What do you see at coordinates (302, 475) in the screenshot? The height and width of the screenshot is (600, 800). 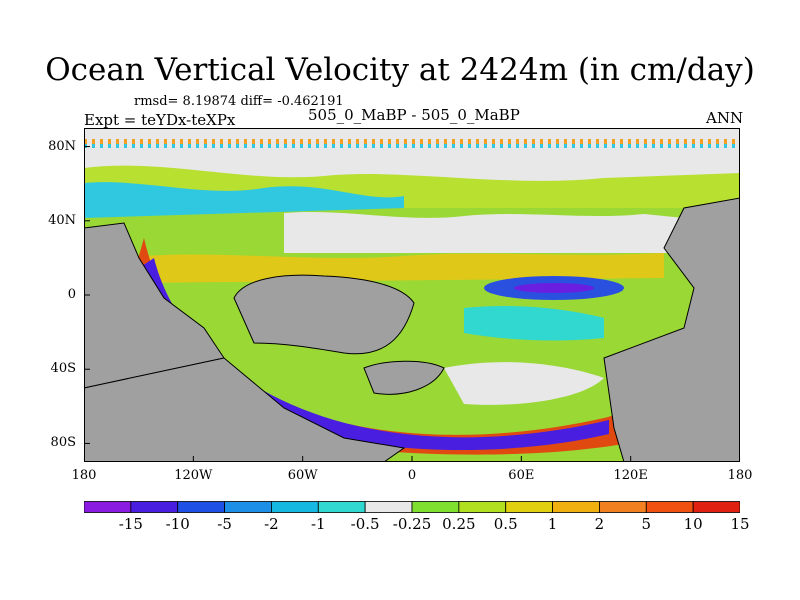 I see `lon-label-60w-2: 60W` at bounding box center [302, 475].